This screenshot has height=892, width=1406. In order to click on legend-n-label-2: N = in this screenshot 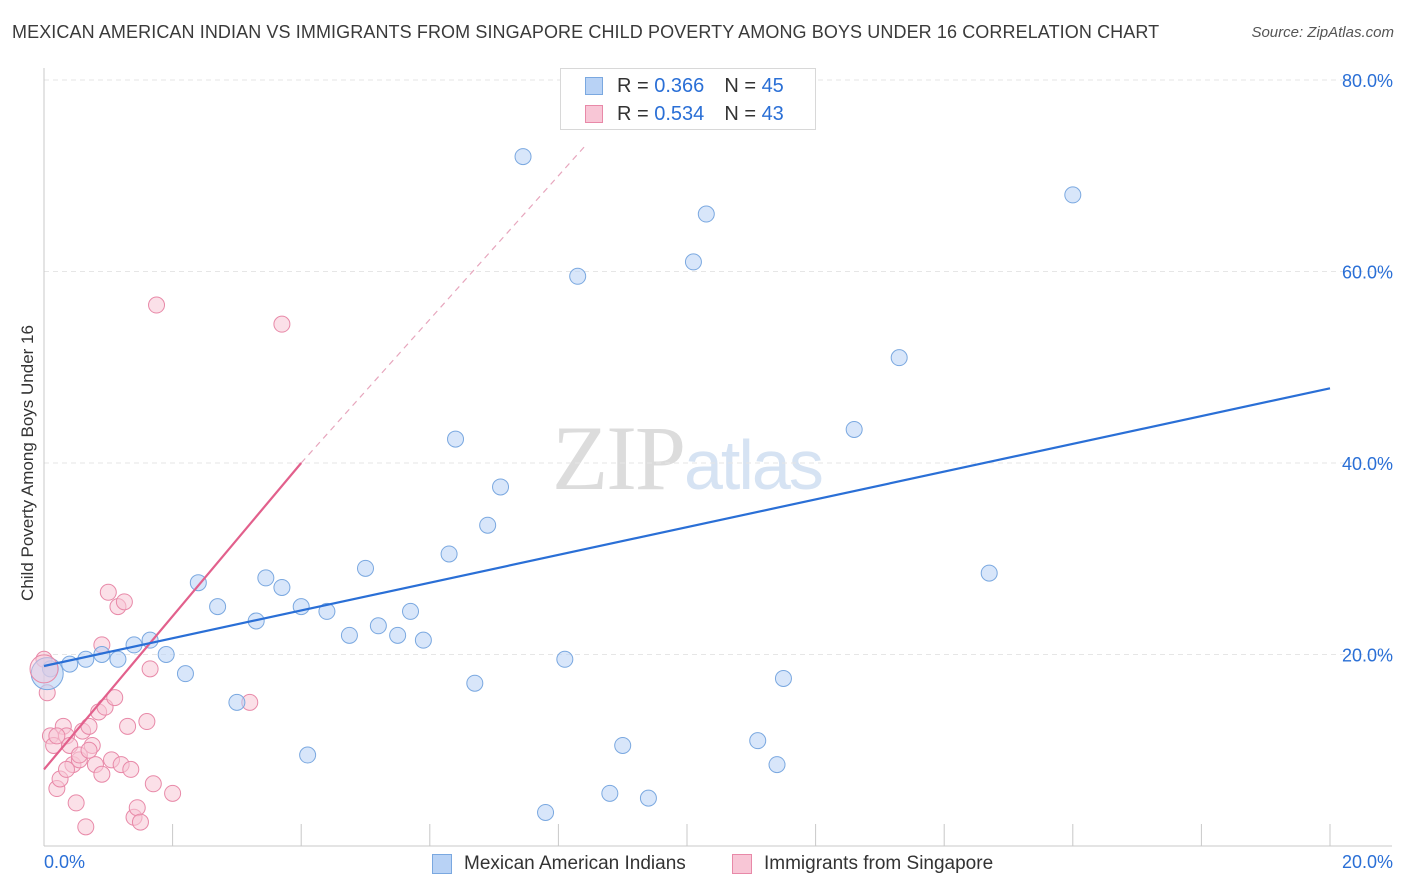, I will do `click(740, 113)`.